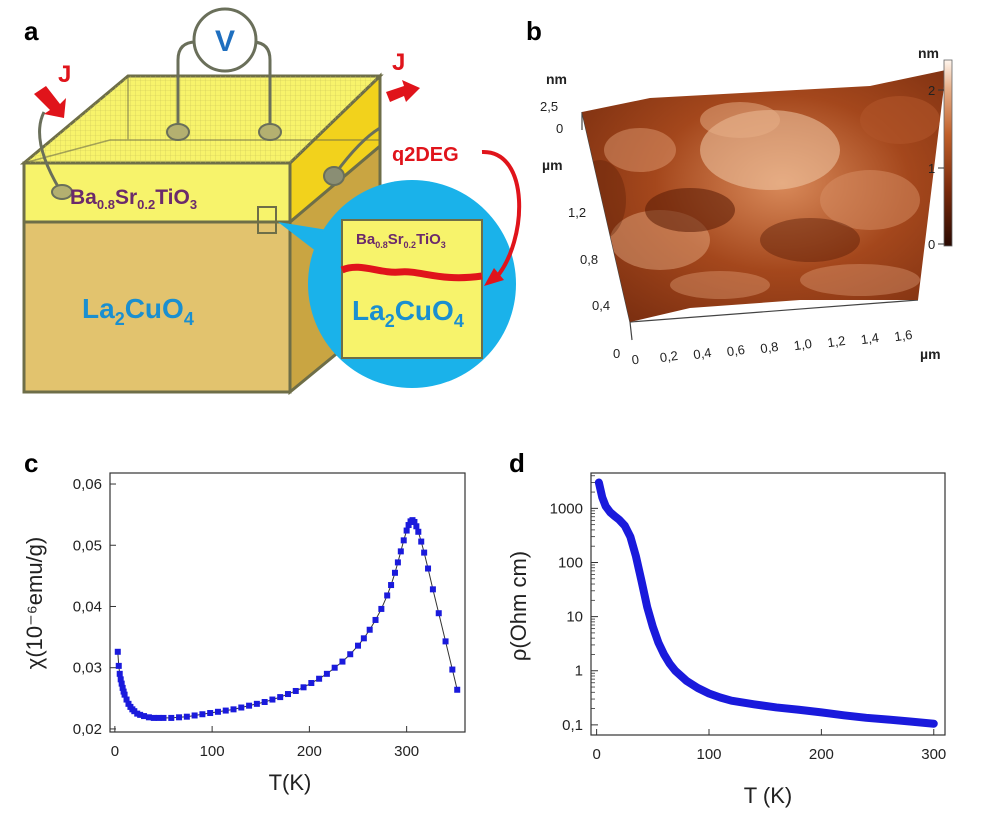 The width and height of the screenshot is (983, 818). Describe the element at coordinates (572, 725) in the screenshot. I see `chart-d-y-tick-label: 0,1` at that location.